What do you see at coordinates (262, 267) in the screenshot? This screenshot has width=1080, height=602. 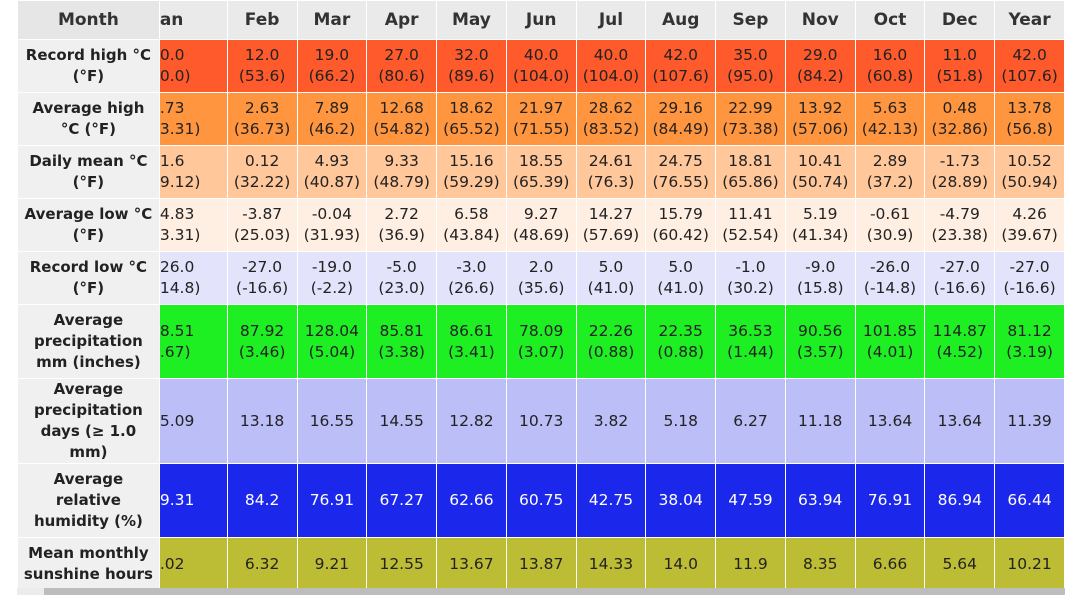 I see `cell-value: -27.0` at bounding box center [262, 267].